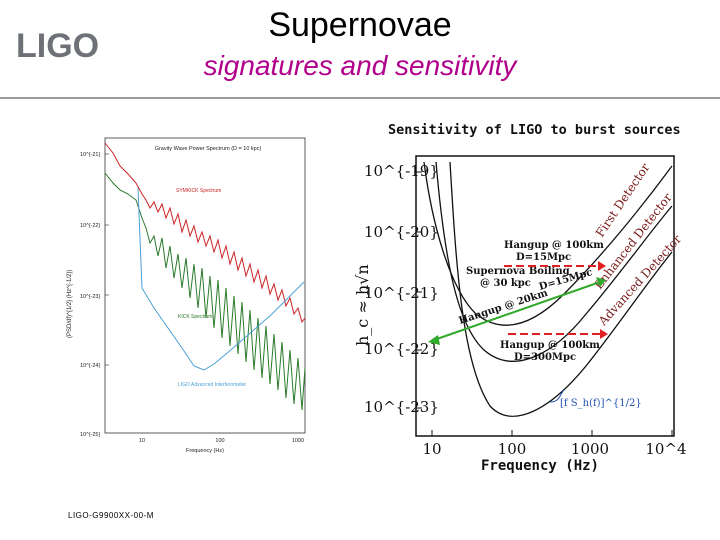 The width and height of the screenshot is (720, 540). Describe the element at coordinates (363, 305) in the screenshot. I see `right-plot-ylabel: h_c ≈ h√n` at that location.